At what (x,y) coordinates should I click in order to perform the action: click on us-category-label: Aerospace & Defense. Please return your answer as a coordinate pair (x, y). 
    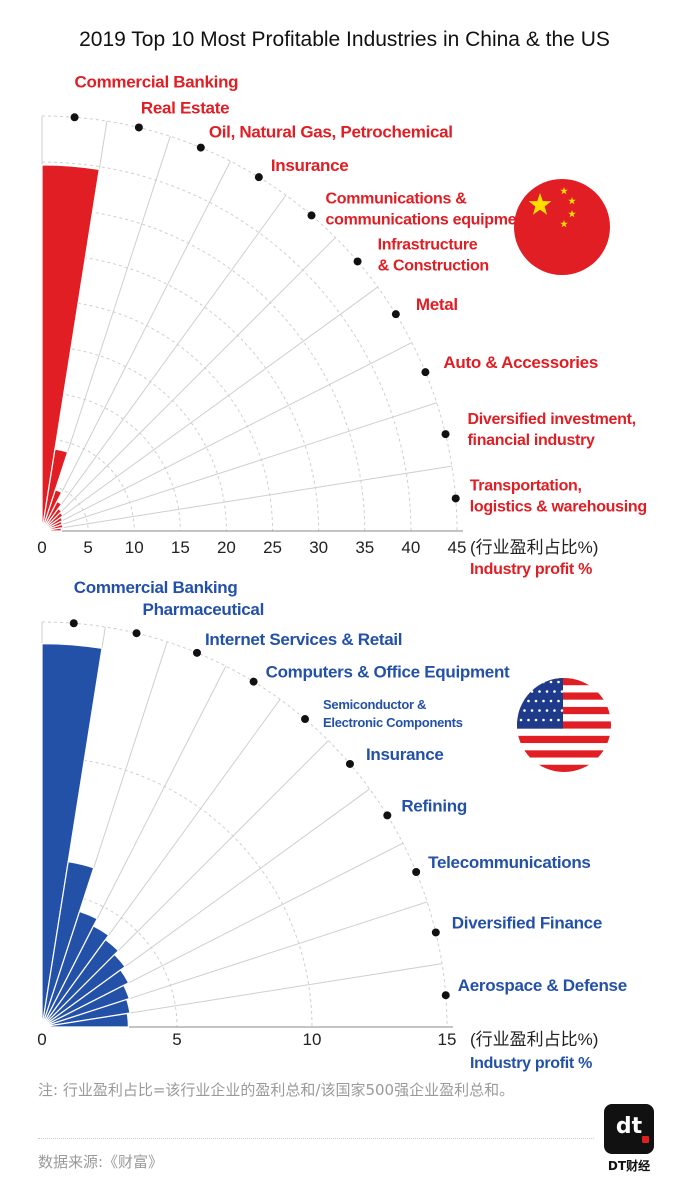
    Looking at the image, I should click on (542, 985).